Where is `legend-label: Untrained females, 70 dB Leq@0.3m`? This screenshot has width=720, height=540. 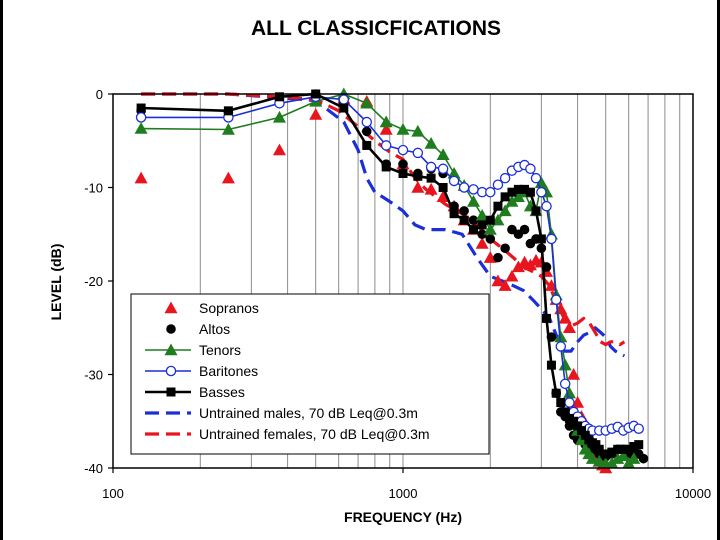
legend-label: Untrained females, 70 dB Leq@0.3m is located at coordinates (314, 434).